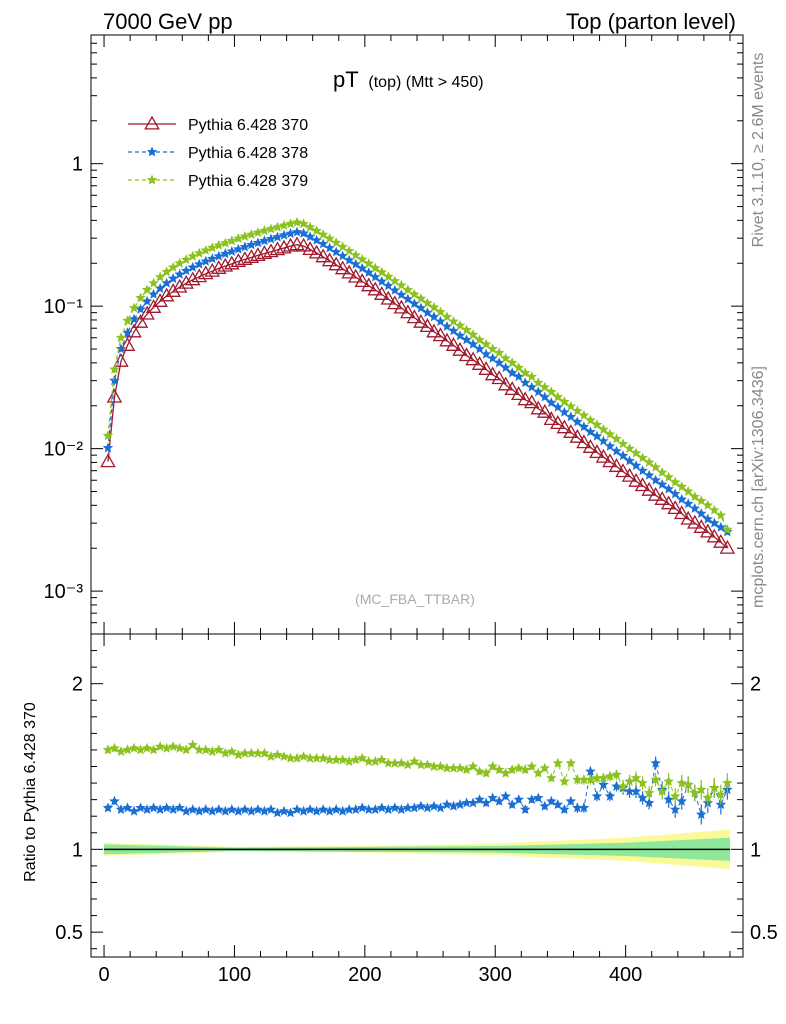  What do you see at coordinates (77, 685) in the screenshot?
I see `ratio-y-tick-label: 2` at bounding box center [77, 685].